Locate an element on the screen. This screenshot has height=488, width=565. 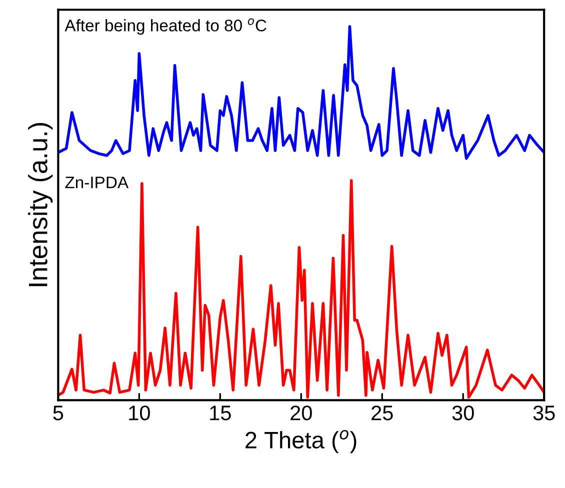
x-tick-label: 5 is located at coordinates (58, 413).